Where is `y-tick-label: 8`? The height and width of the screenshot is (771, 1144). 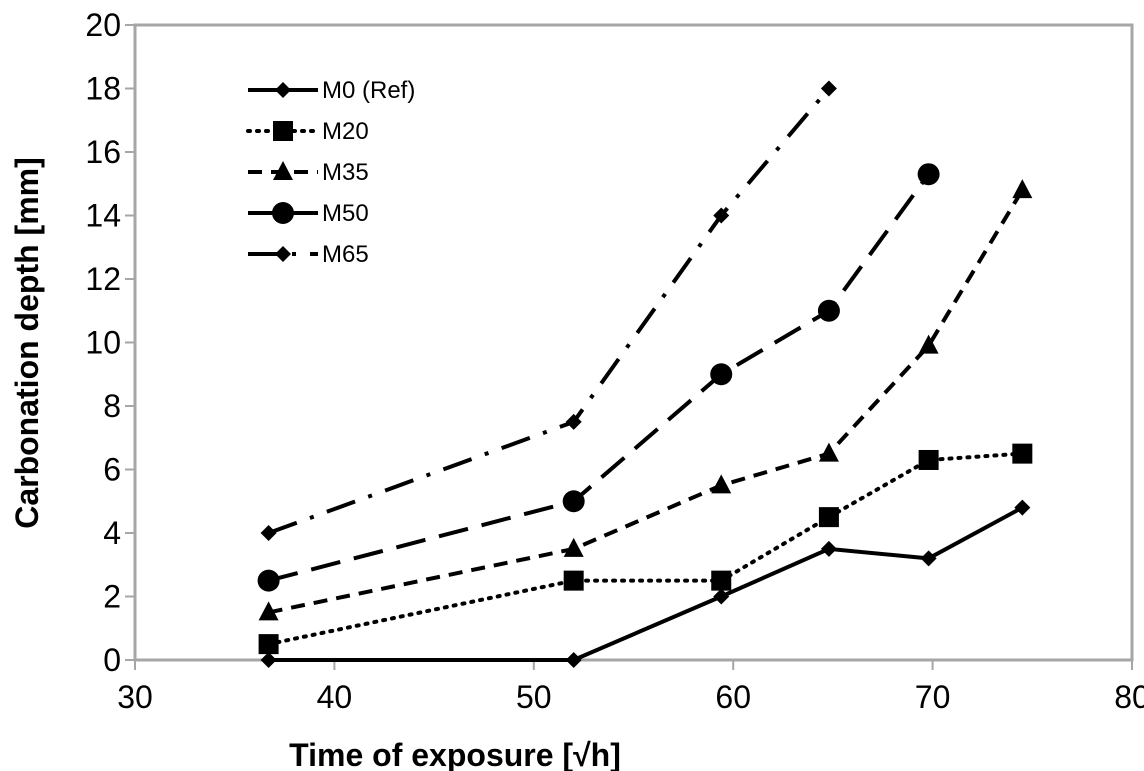 y-tick-label: 8 is located at coordinates (112, 406).